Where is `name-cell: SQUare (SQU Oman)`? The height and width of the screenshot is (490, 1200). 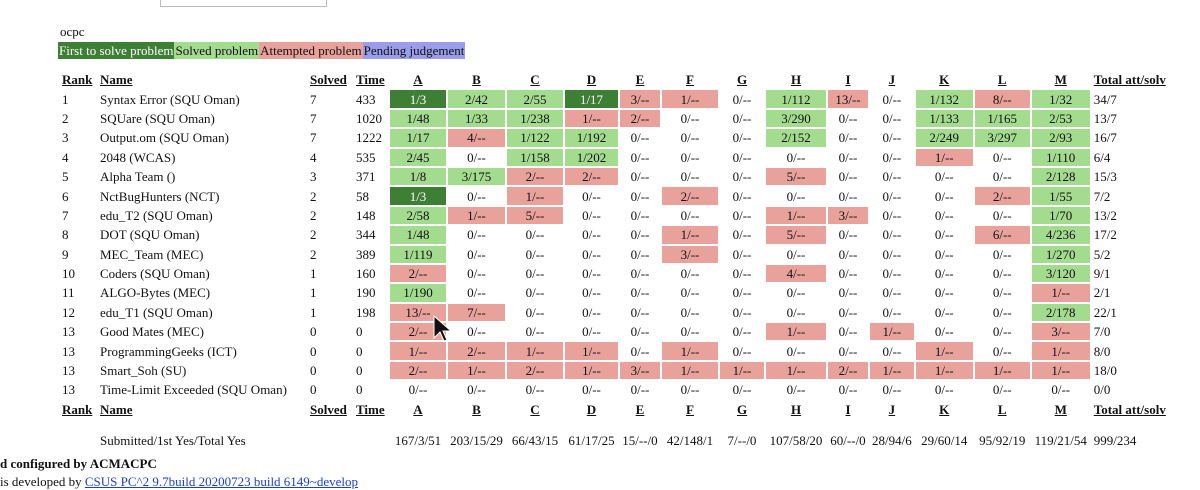
name-cell: SQUare (SQU Oman) is located at coordinates (157, 118).